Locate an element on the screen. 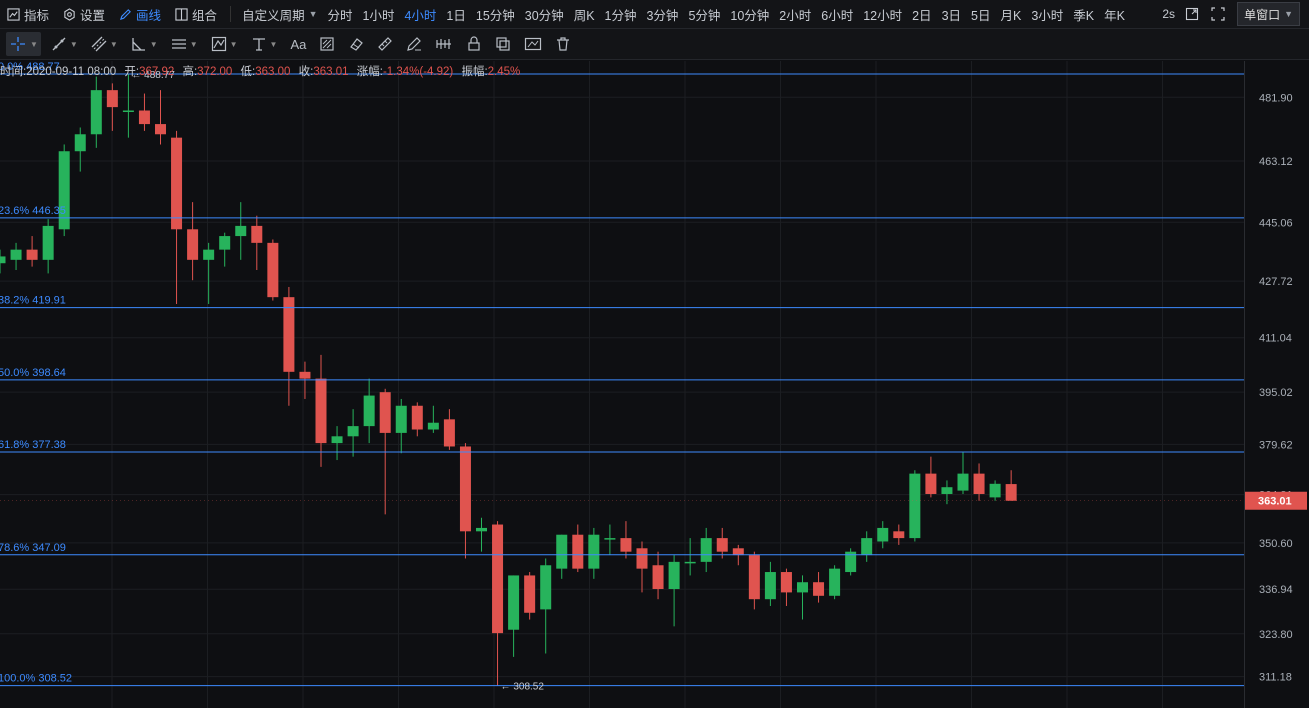  period-option: 2小时 is located at coordinates (795, 15).